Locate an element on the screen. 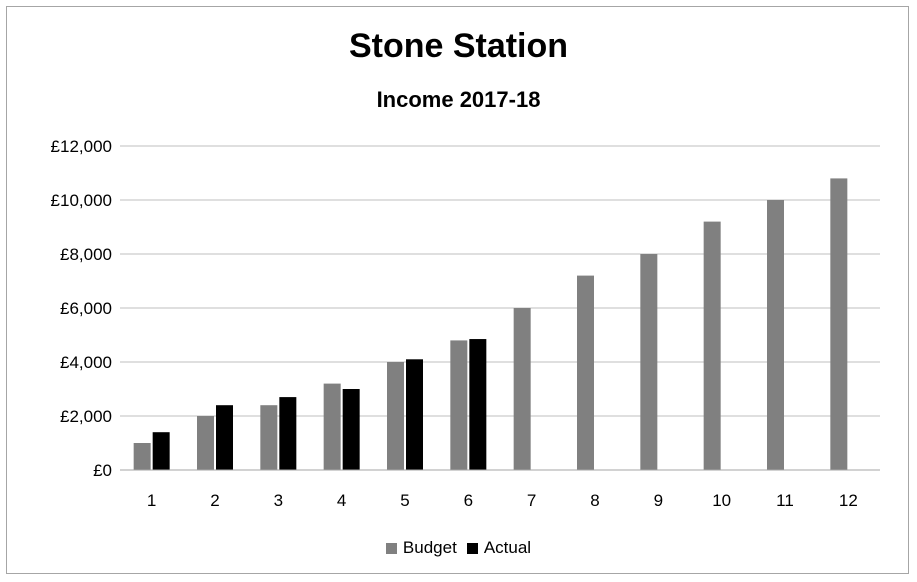 This screenshot has width=917, height=582. y-tick-label: £8,000 is located at coordinates (86, 254).